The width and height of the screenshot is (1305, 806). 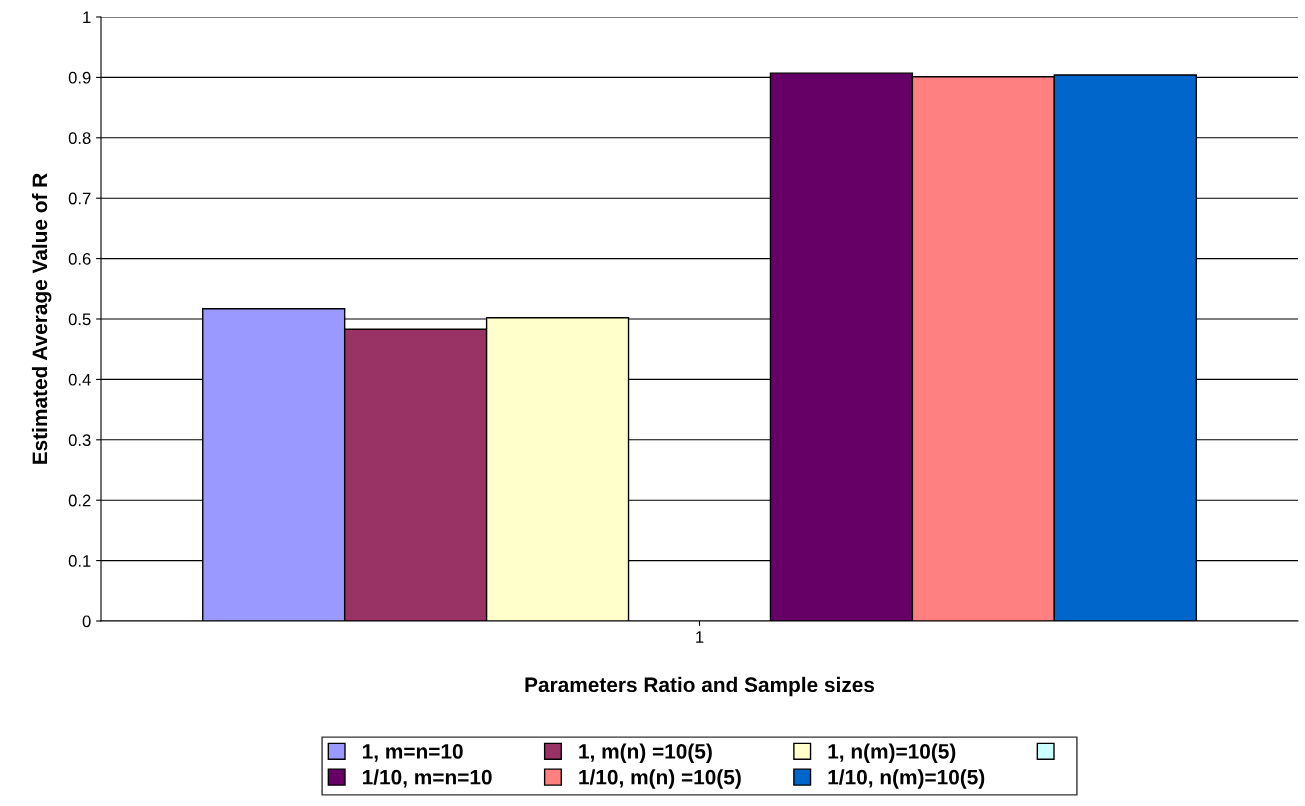 What do you see at coordinates (412, 753) in the screenshot?
I see `legend-label: 1, m=n=10` at bounding box center [412, 753].